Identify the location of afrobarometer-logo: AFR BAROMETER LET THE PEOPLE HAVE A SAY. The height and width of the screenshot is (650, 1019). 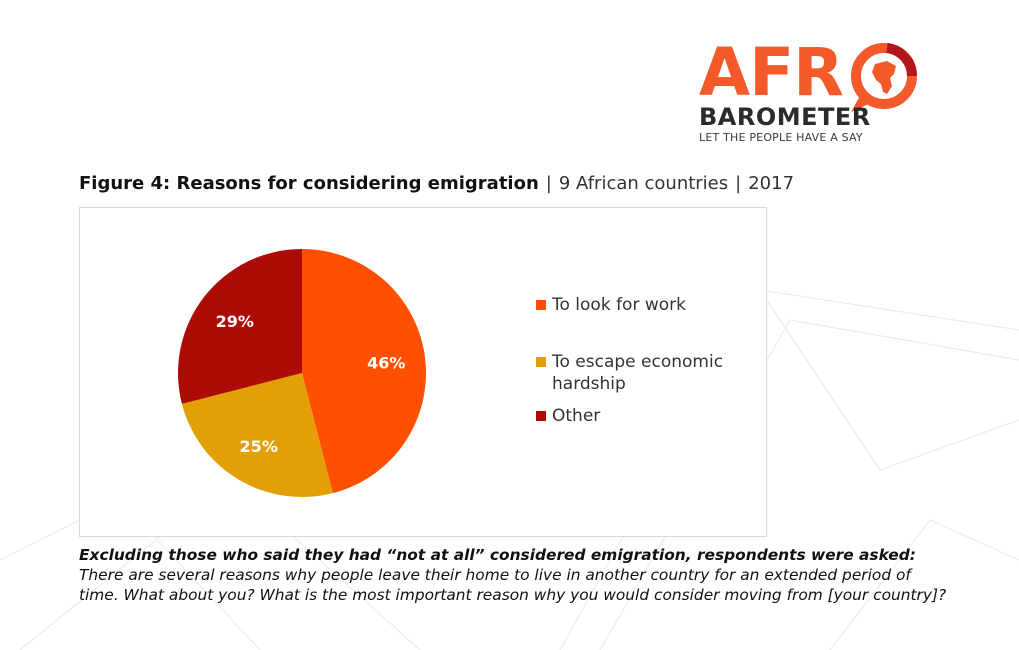
(810, 93).